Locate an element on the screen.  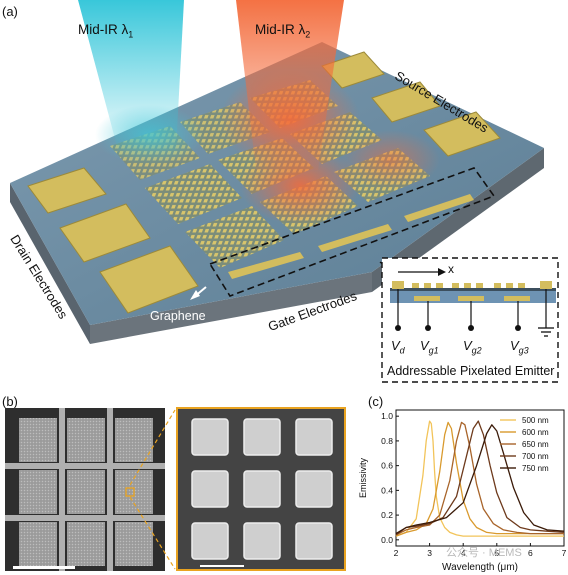
sem-overview is located at coordinates (85, 489).